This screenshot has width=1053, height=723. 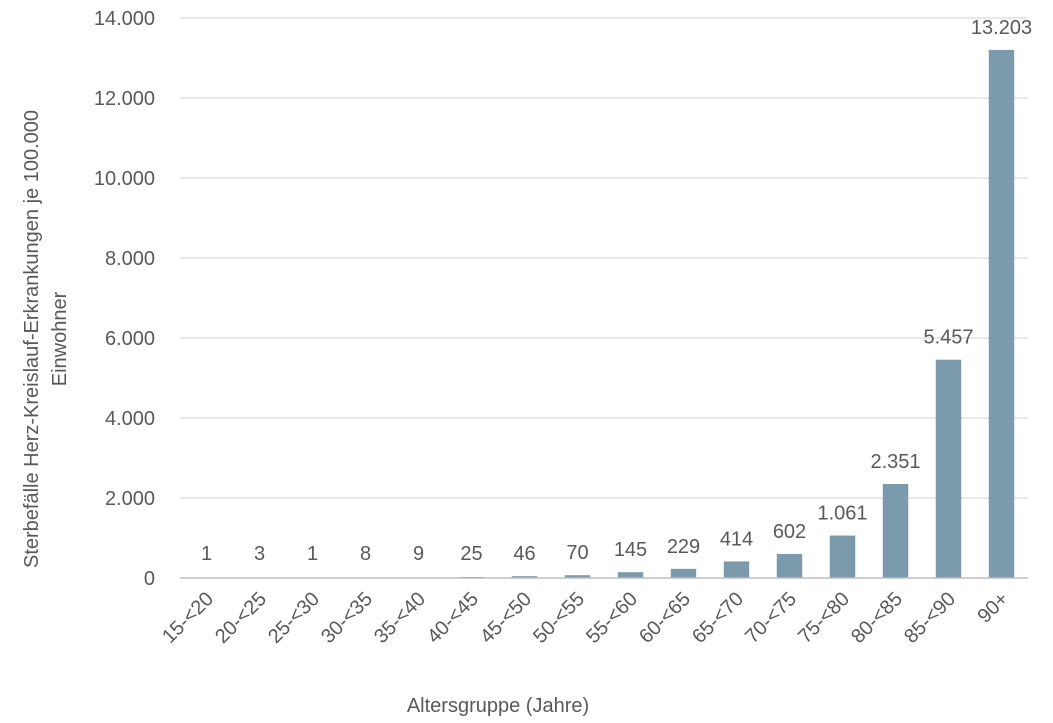 What do you see at coordinates (895, 462) in the screenshot?
I see `data-label: 2.351` at bounding box center [895, 462].